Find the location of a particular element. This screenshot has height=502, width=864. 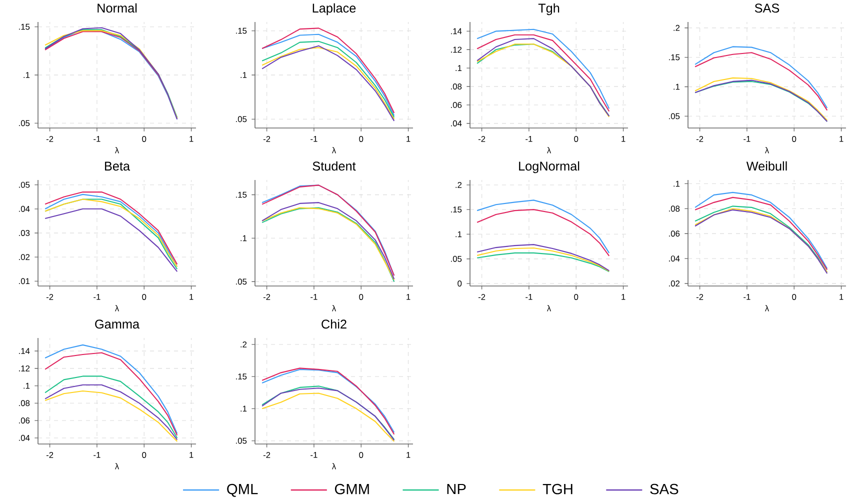

chart-title: Laplace is located at coordinates (334, 9).